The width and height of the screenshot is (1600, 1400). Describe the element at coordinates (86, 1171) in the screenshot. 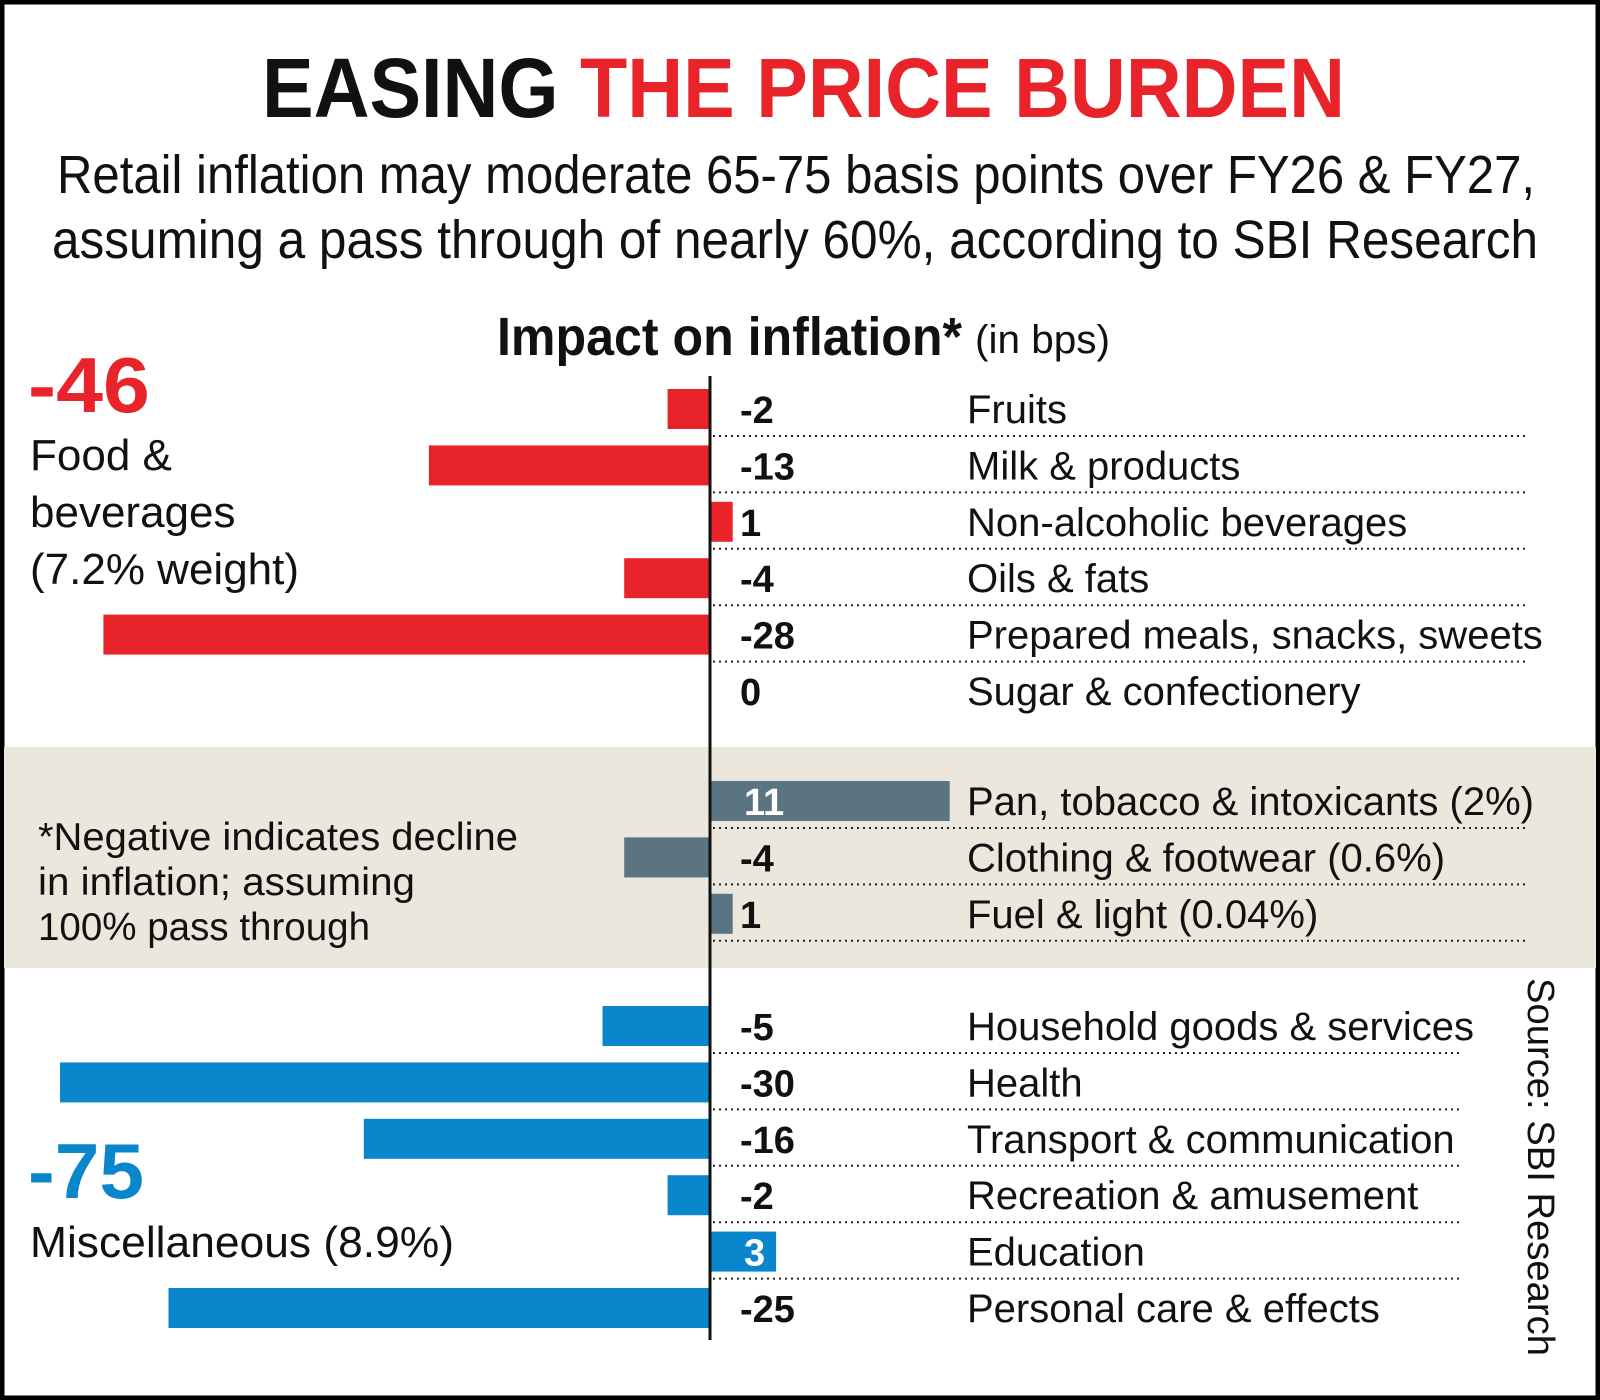

I see `misc-total: -75` at that location.